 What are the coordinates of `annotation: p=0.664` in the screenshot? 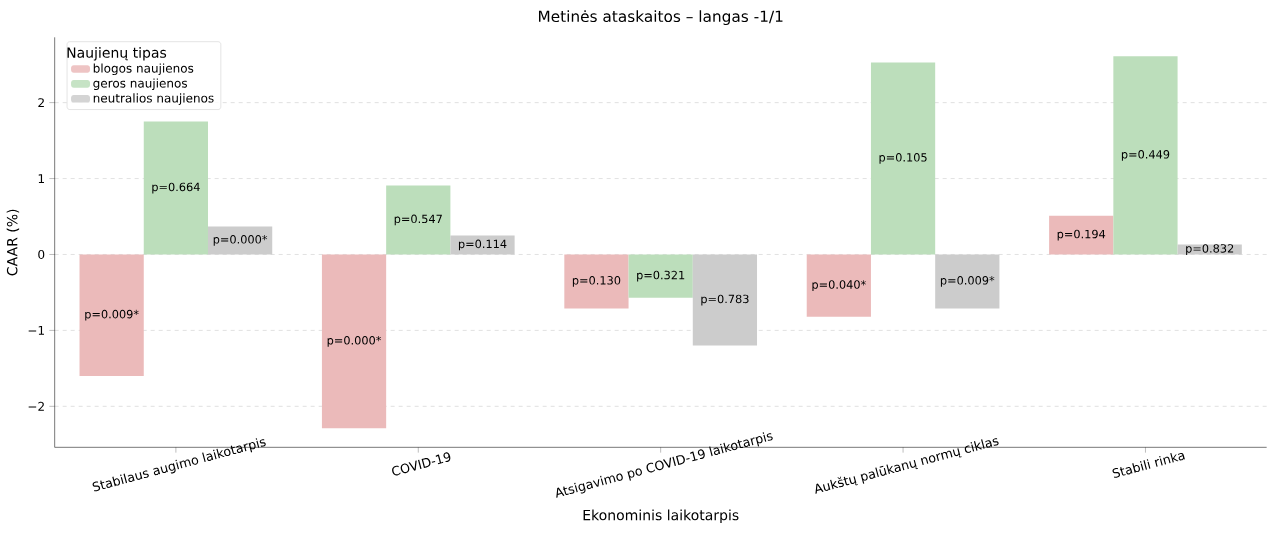 It's located at (176, 188).